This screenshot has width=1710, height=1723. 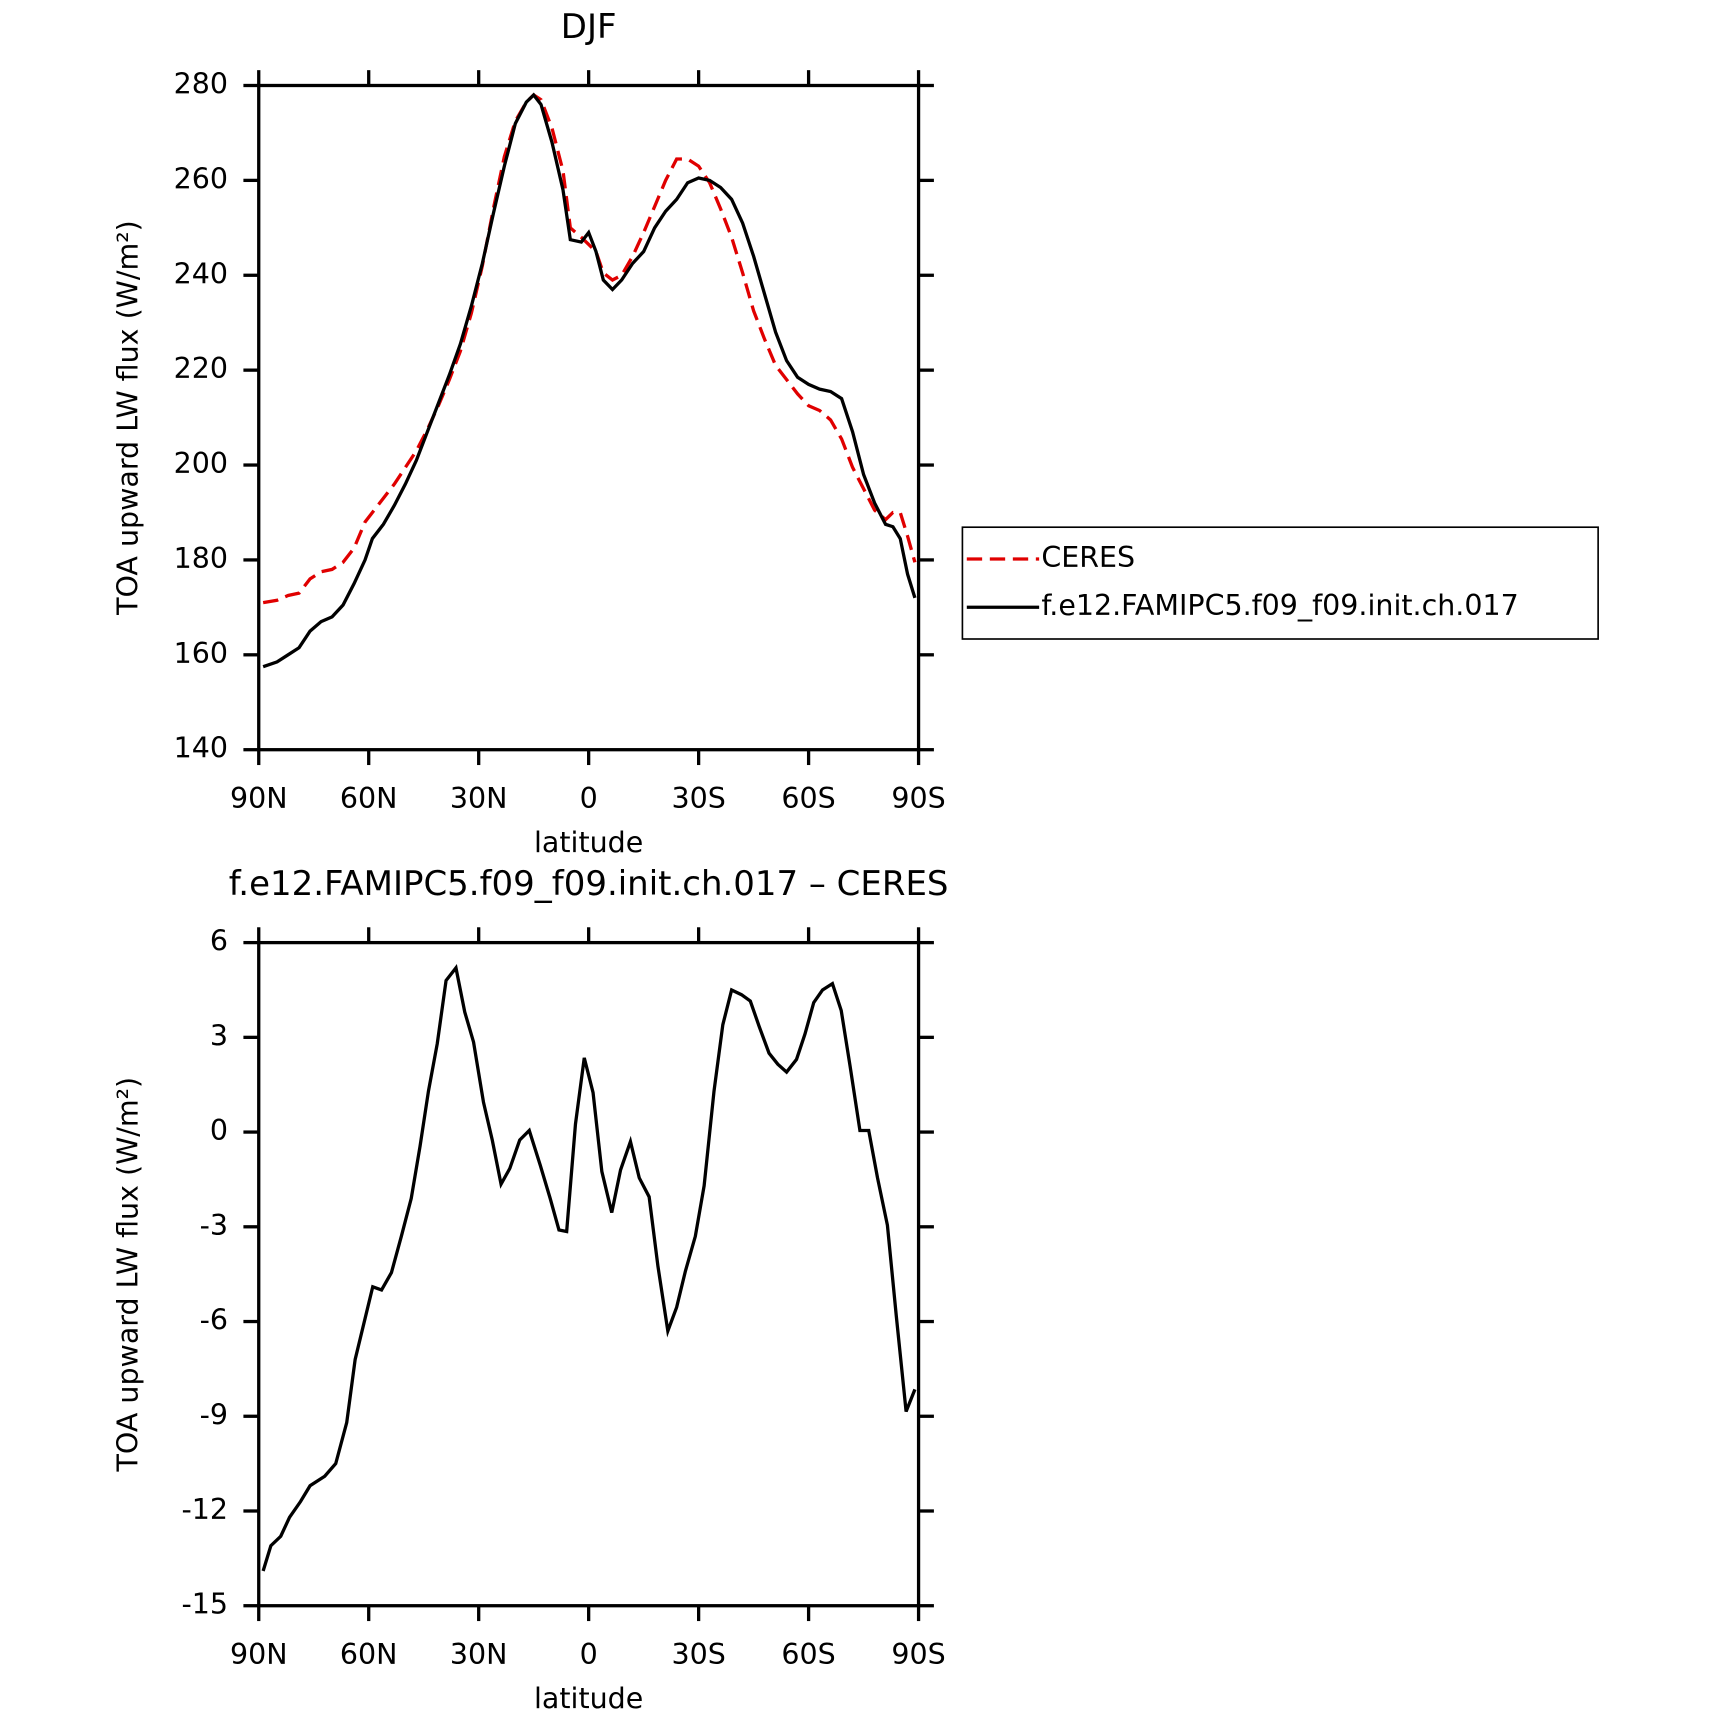 What do you see at coordinates (205, 1509) in the screenshot?
I see `y-tick-label: -12` at bounding box center [205, 1509].